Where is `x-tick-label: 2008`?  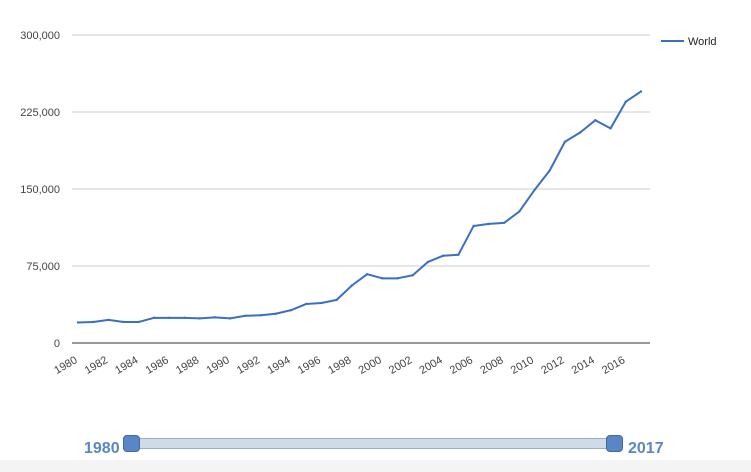 x-tick-label: 2008 is located at coordinates (491, 365).